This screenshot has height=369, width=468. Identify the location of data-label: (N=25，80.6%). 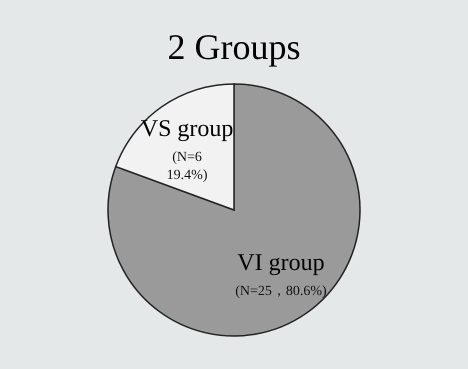
(281, 292).